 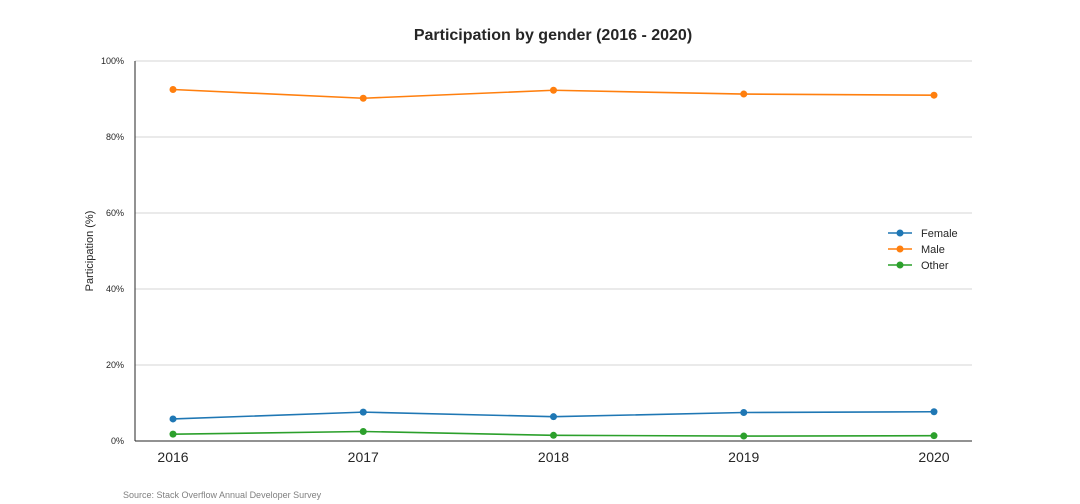 I want to click on legend-label-female: Female, so click(x=939, y=234).